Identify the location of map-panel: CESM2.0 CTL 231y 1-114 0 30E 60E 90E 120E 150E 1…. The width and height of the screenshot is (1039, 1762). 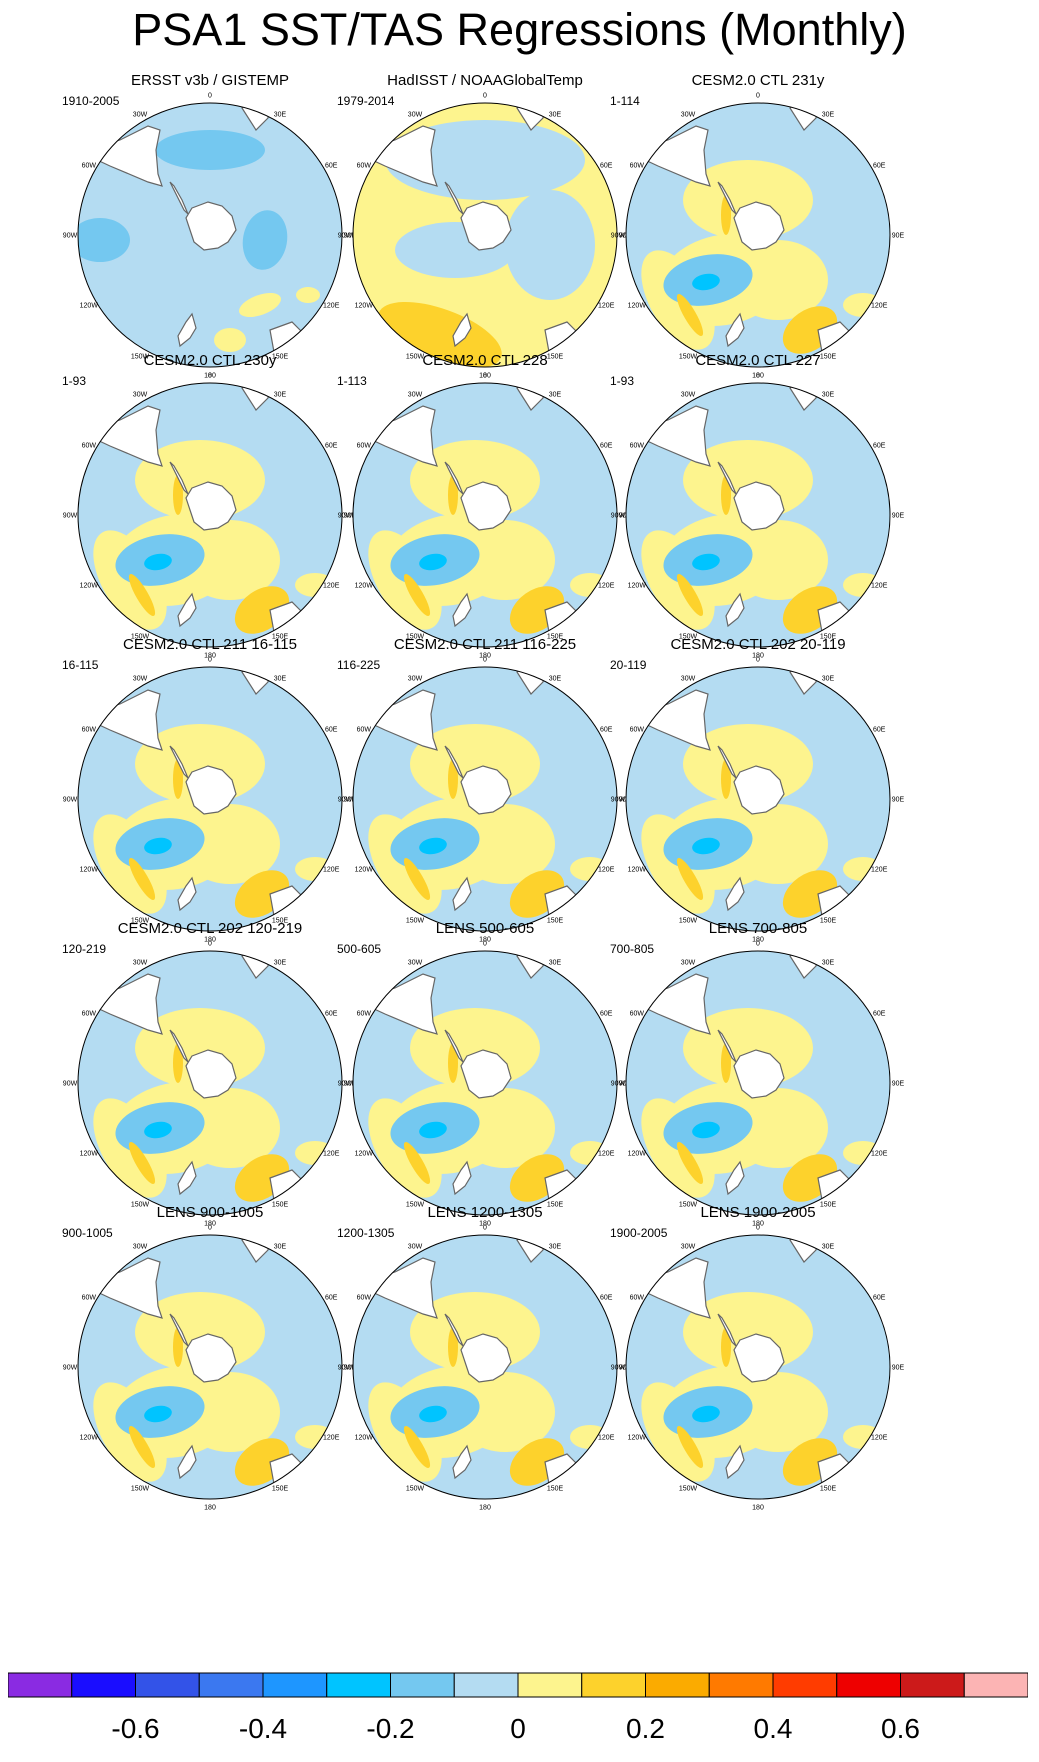
(758, 227).